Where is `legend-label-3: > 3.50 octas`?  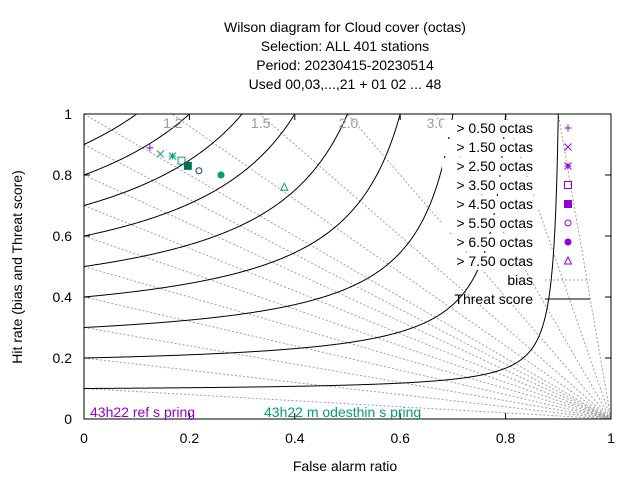 legend-label-3: > 3.50 octas is located at coordinates (494, 185).